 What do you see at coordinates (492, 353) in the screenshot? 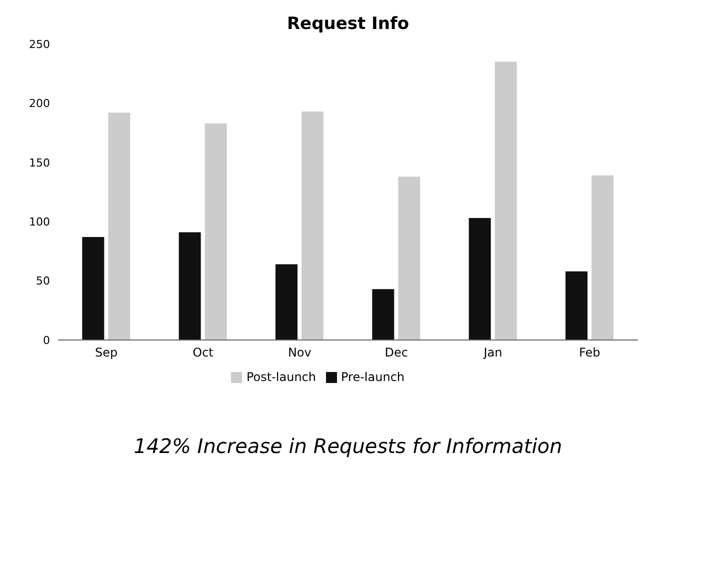
I see `x-tick-label: Jan` at bounding box center [492, 353].